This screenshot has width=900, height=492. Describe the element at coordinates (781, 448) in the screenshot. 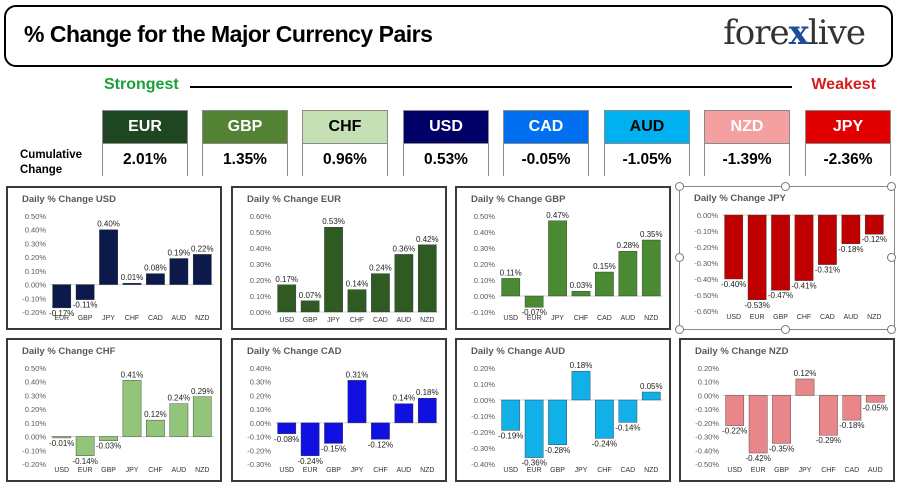

I see `data-label: -0.35%` at that location.